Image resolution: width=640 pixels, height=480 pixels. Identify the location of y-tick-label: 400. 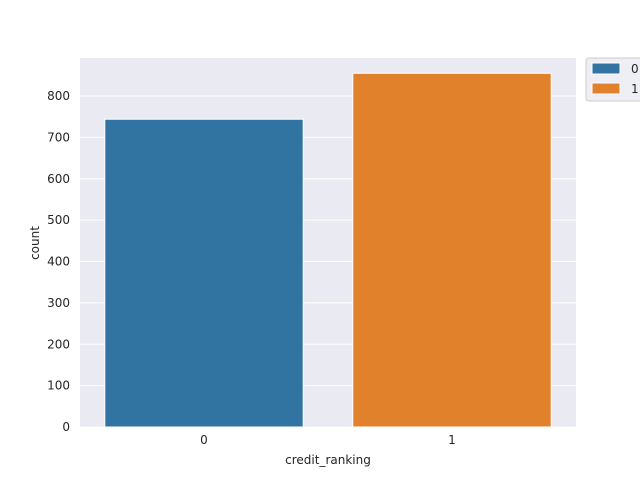
(58, 262).